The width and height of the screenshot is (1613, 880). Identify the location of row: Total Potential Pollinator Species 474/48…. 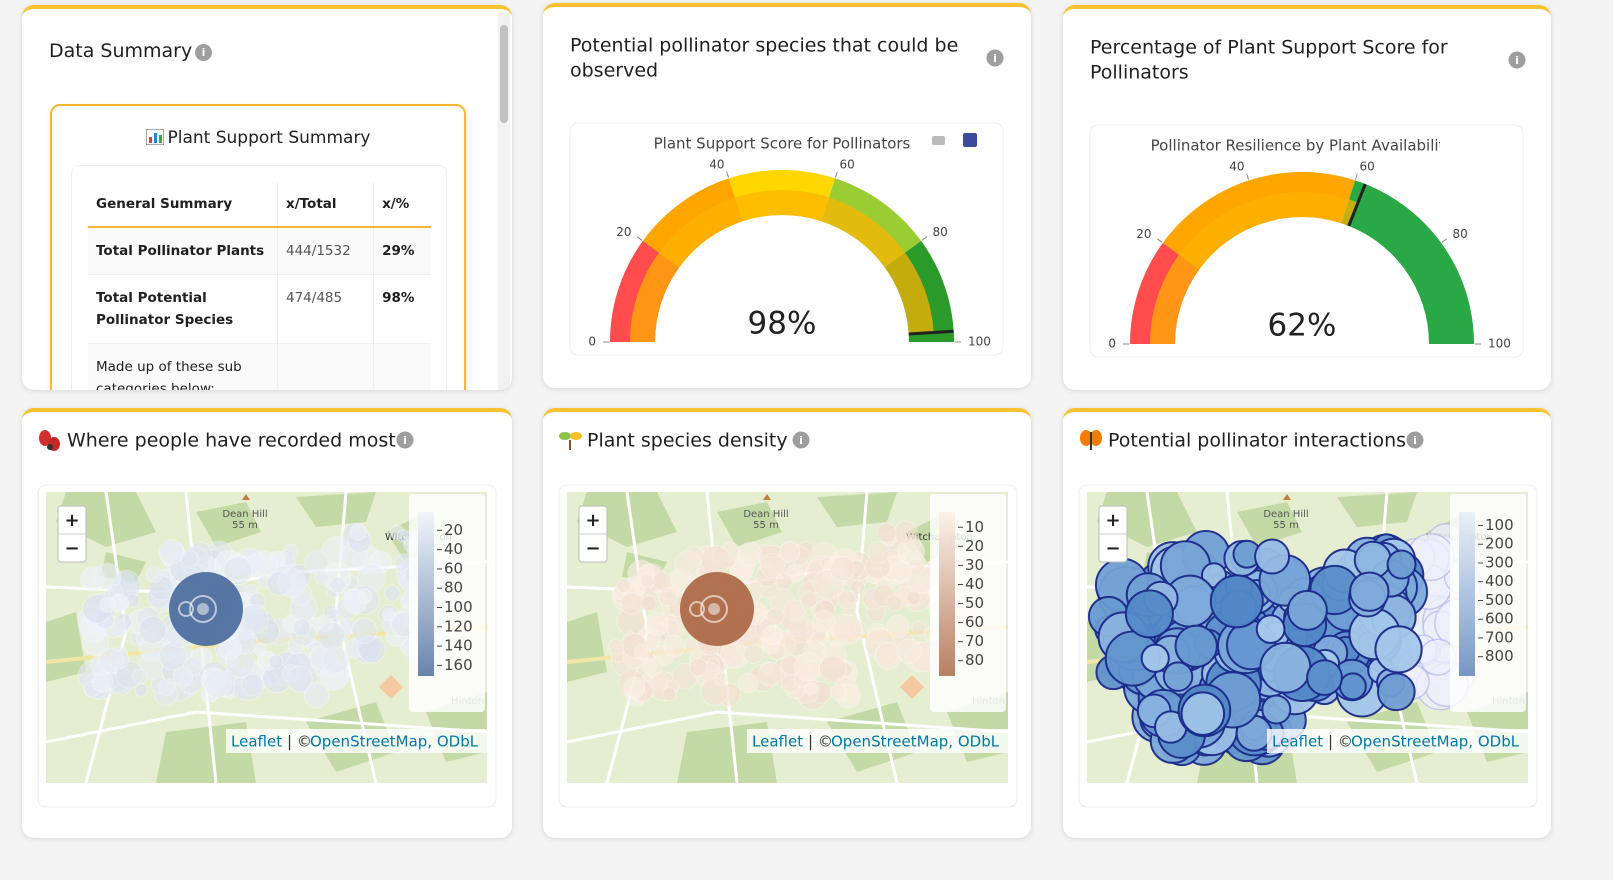
(259, 309).